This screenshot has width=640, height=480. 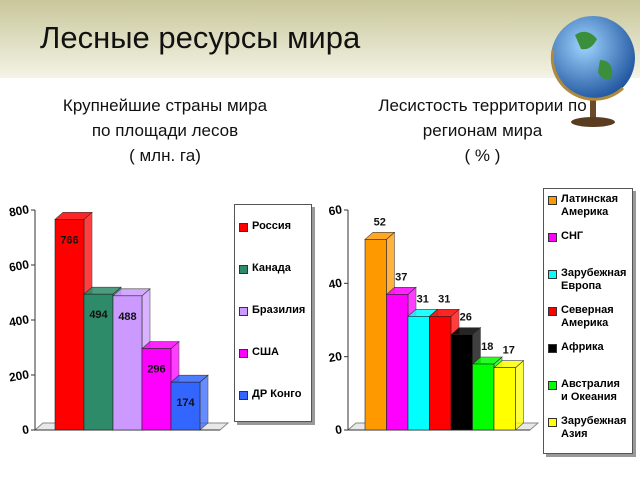 I want to click on legend-item: Россия, so click(x=273, y=226).